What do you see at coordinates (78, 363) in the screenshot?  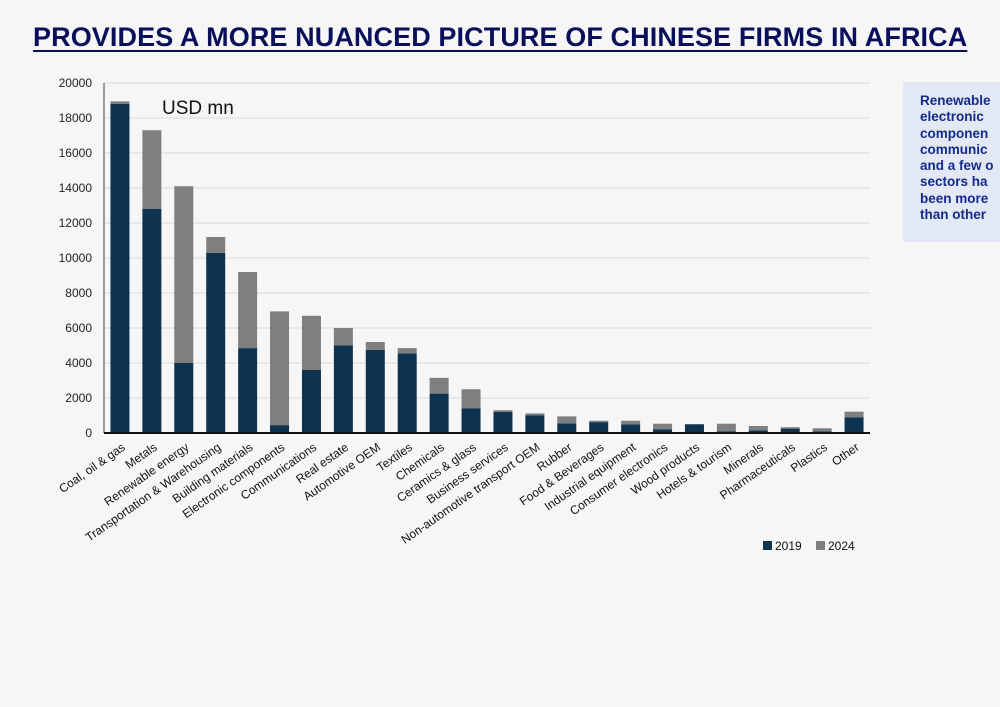 I see `y-tick-label: 4000` at bounding box center [78, 363].